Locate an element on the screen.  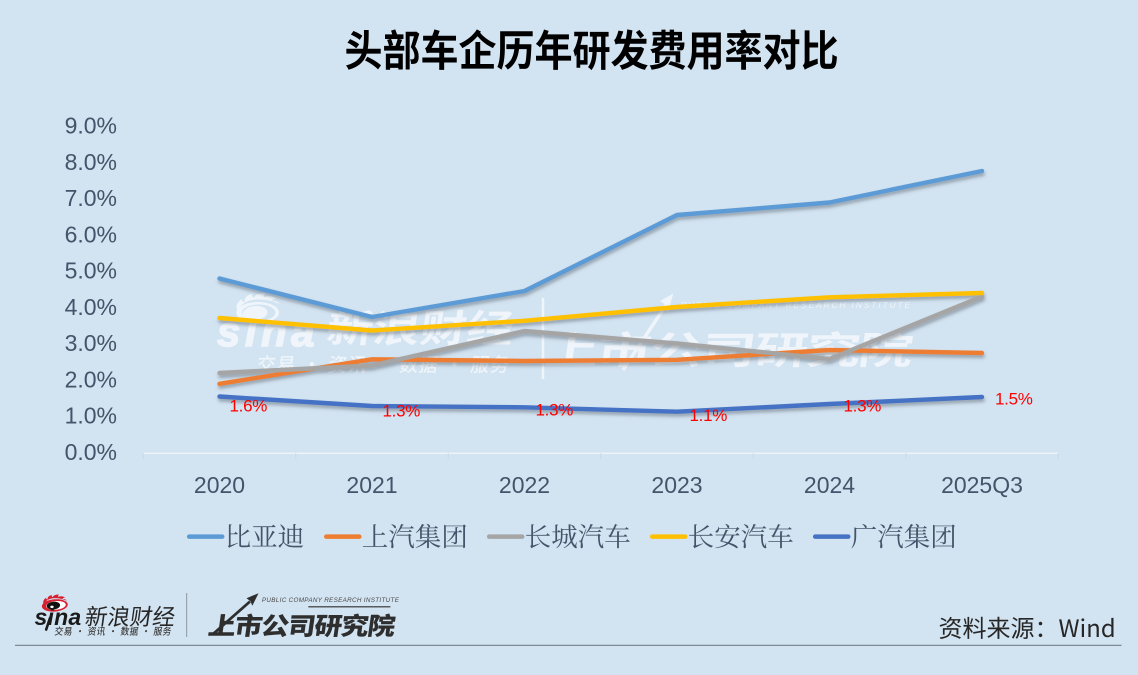
svg-text: 1.6% is located at coordinates (249, 406).